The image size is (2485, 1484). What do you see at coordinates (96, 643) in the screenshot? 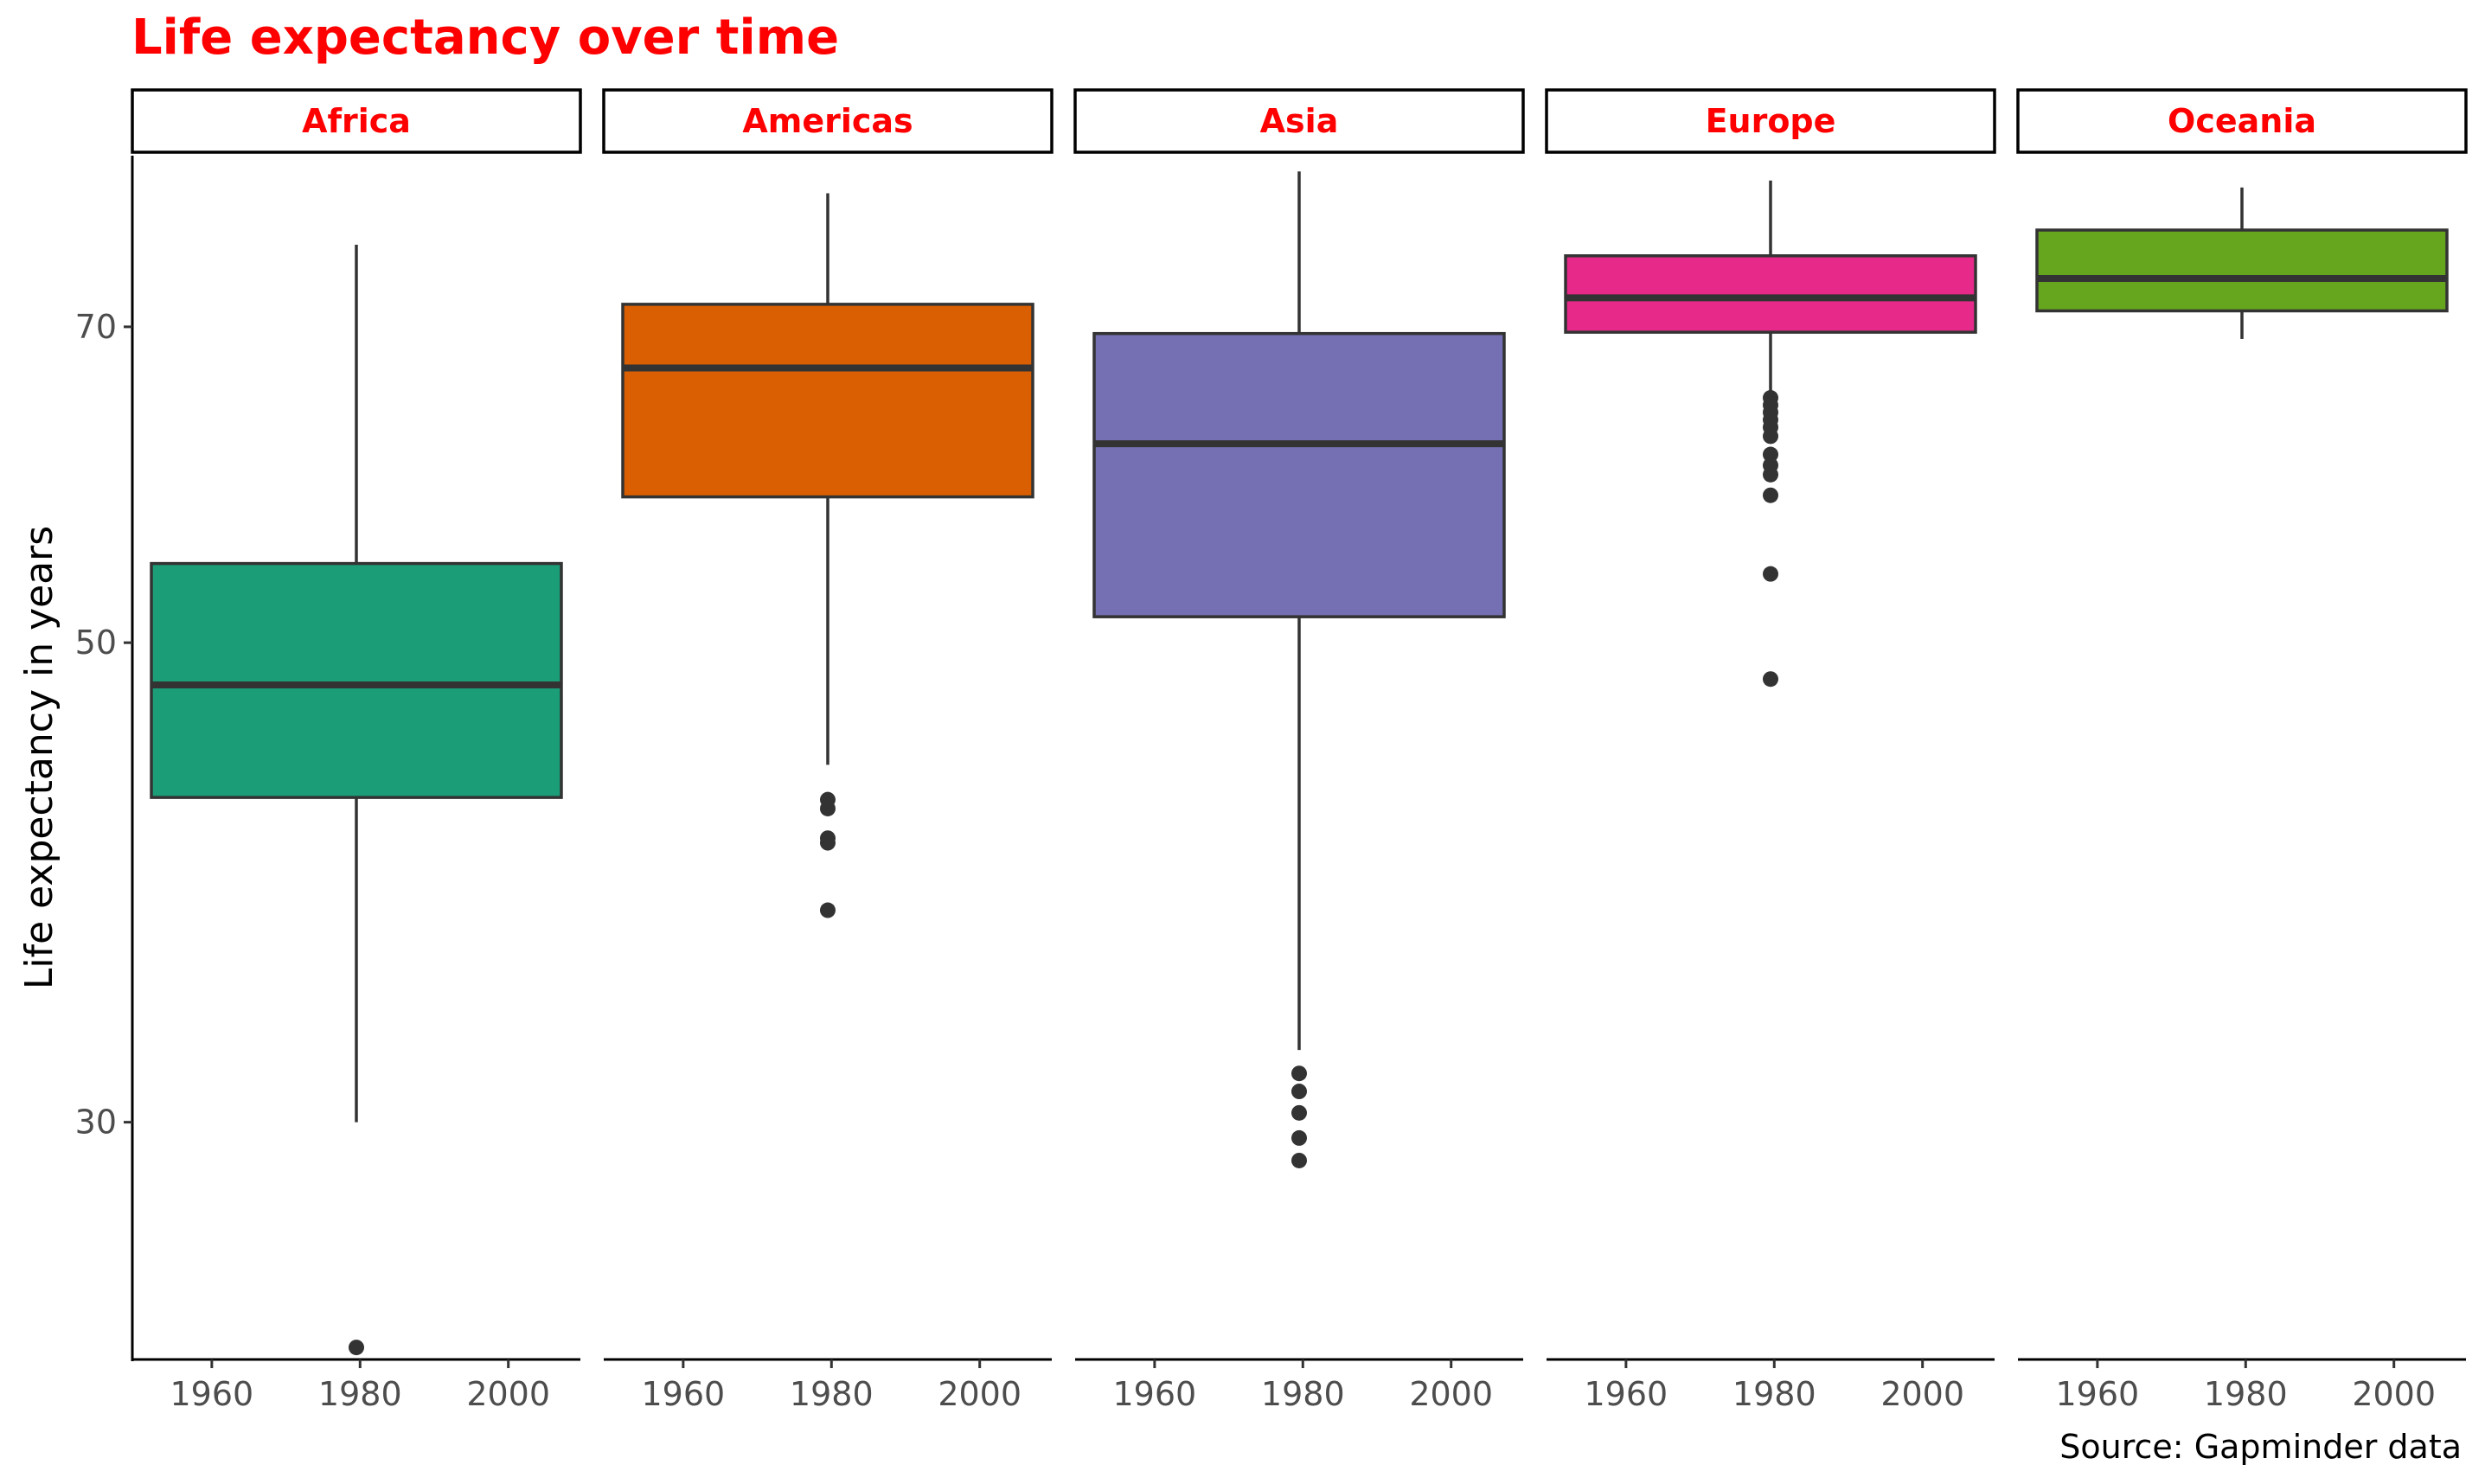
I see `y-tick-label: 50` at bounding box center [96, 643].